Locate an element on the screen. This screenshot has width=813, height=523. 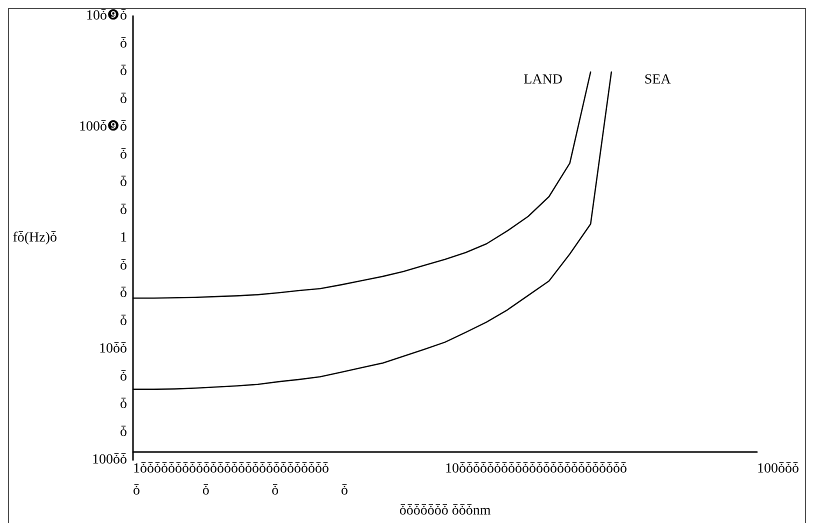
text: 10ȱ❾ȱ is located at coordinates (106, 16).